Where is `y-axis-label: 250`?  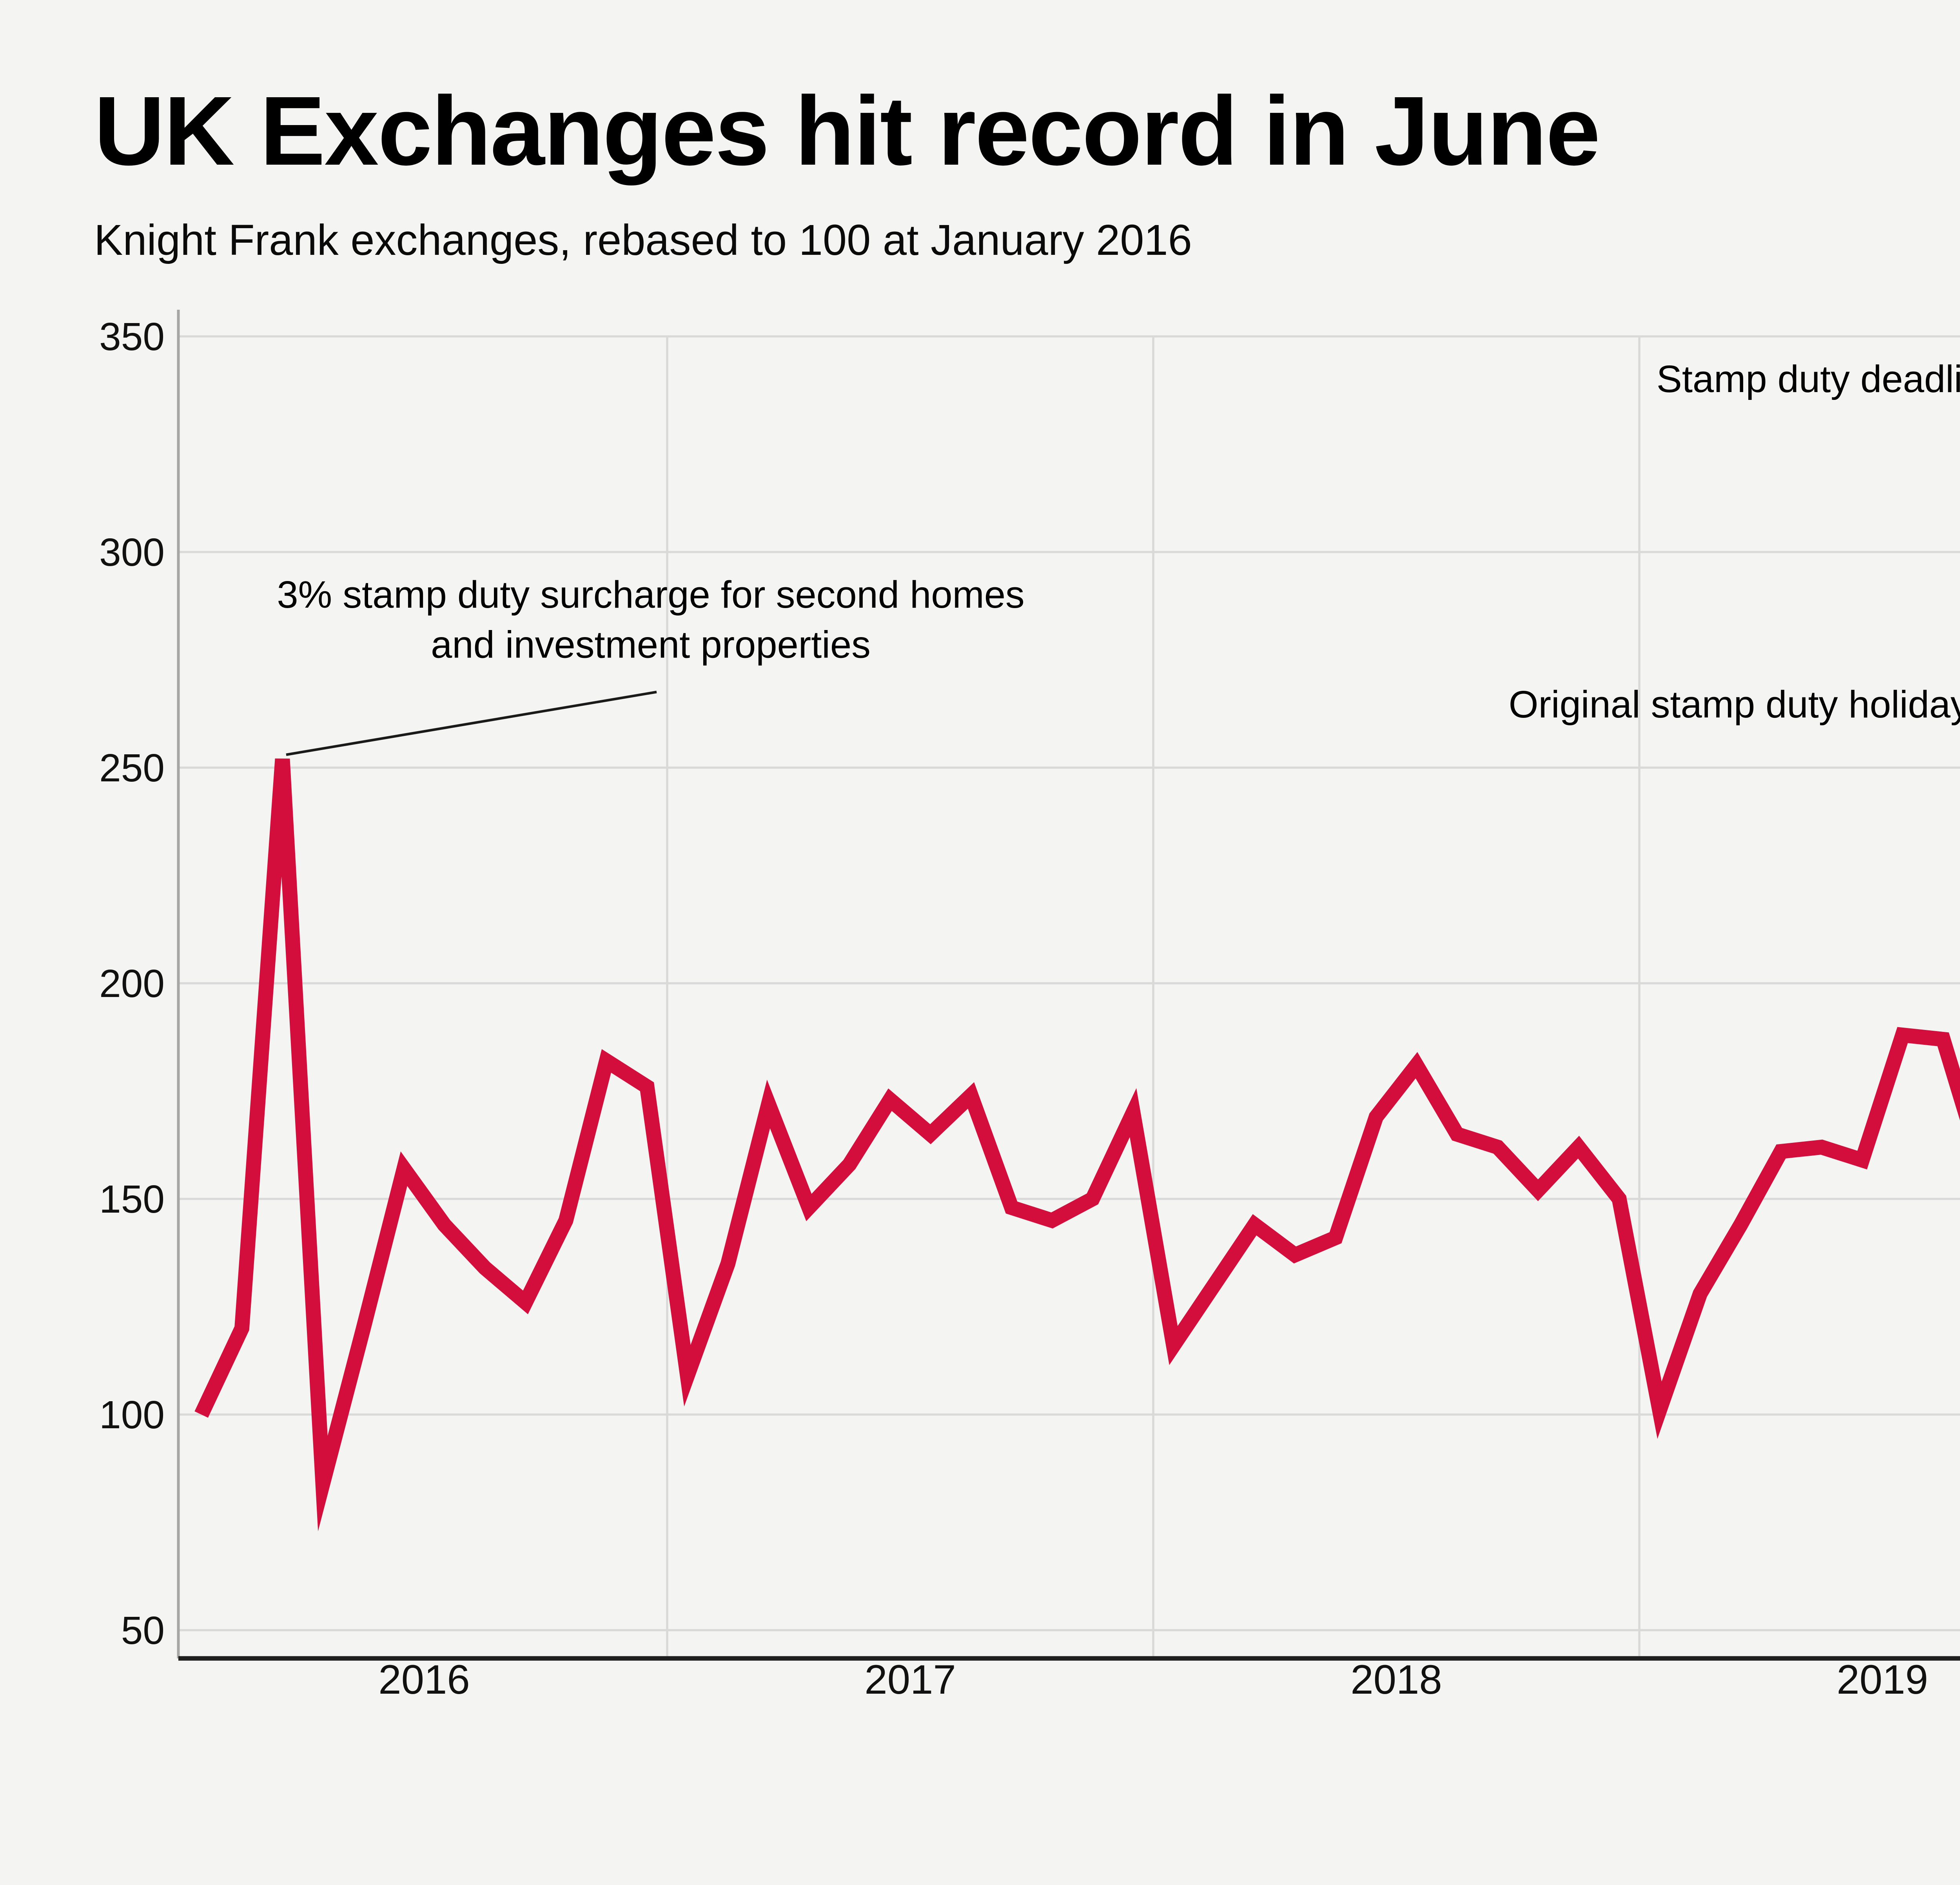
y-axis-label: 250 is located at coordinates (132, 768).